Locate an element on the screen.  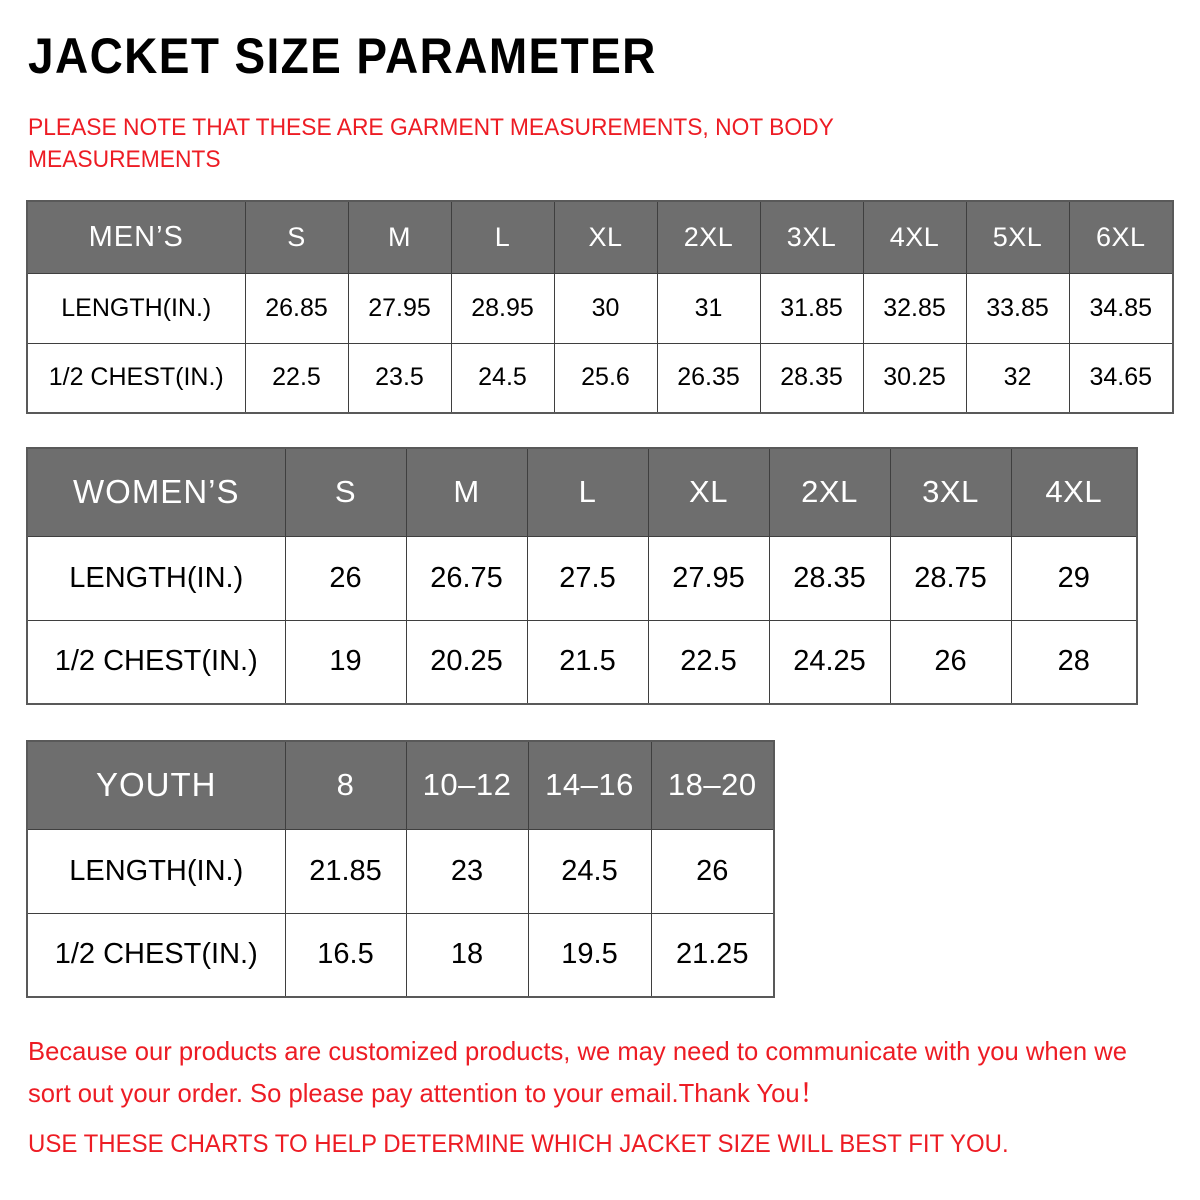
womens-category-label: WOMEN’S is located at coordinates (156, 492).